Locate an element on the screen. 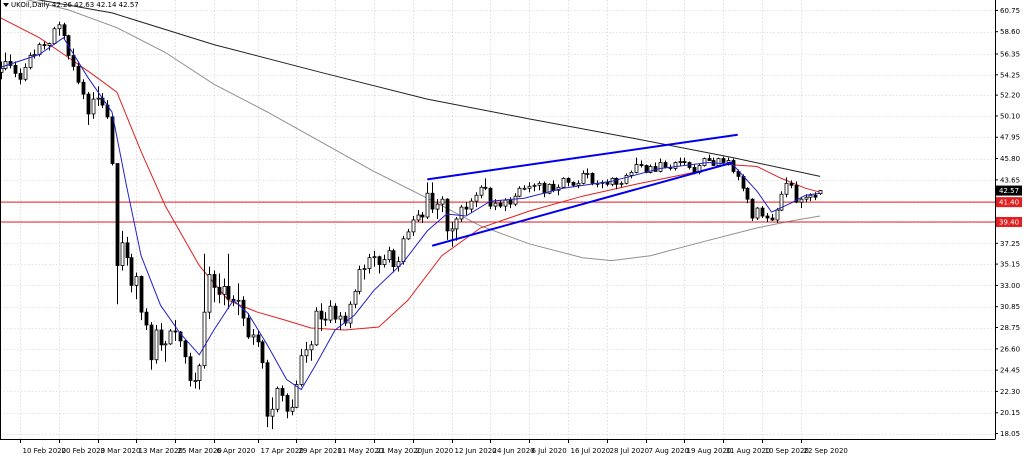 The width and height of the screenshot is (1024, 464). price-label: 42.57 is located at coordinates (1009, 191).